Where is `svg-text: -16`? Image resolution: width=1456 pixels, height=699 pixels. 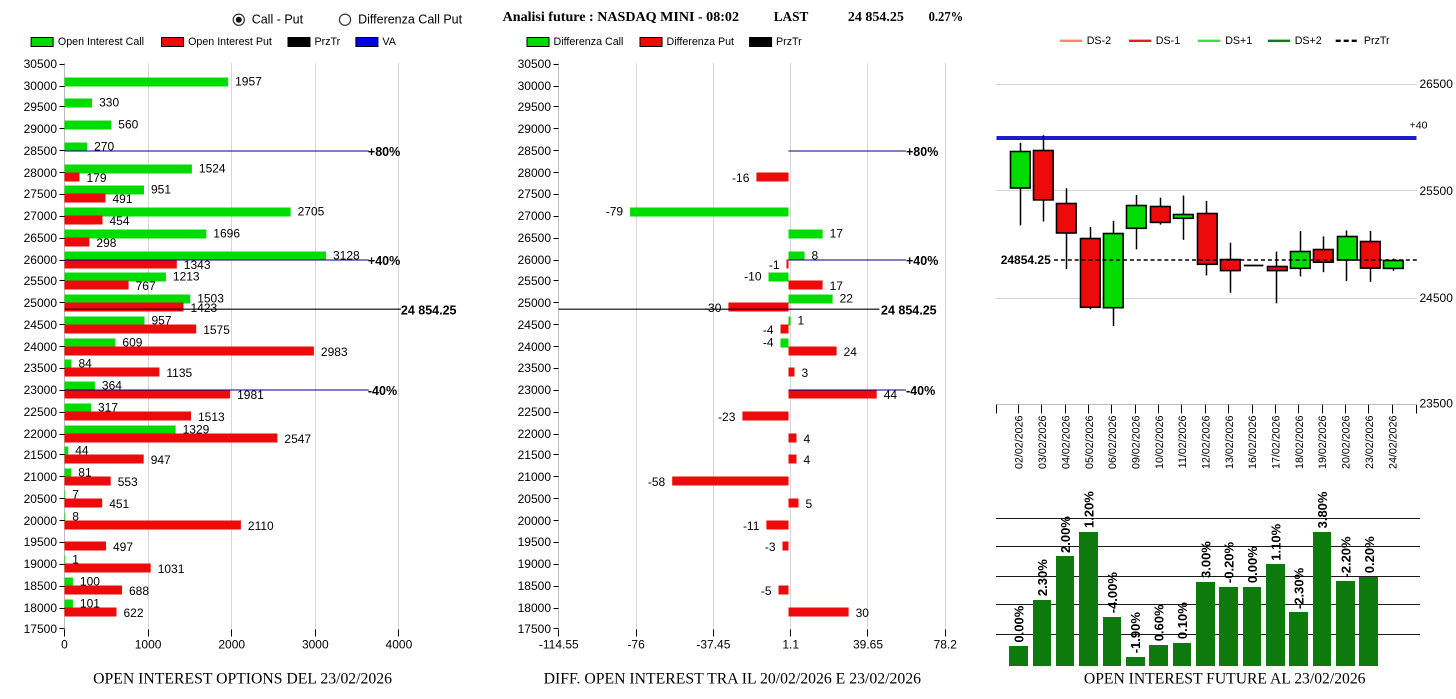 svg-text: -16 is located at coordinates (741, 178).